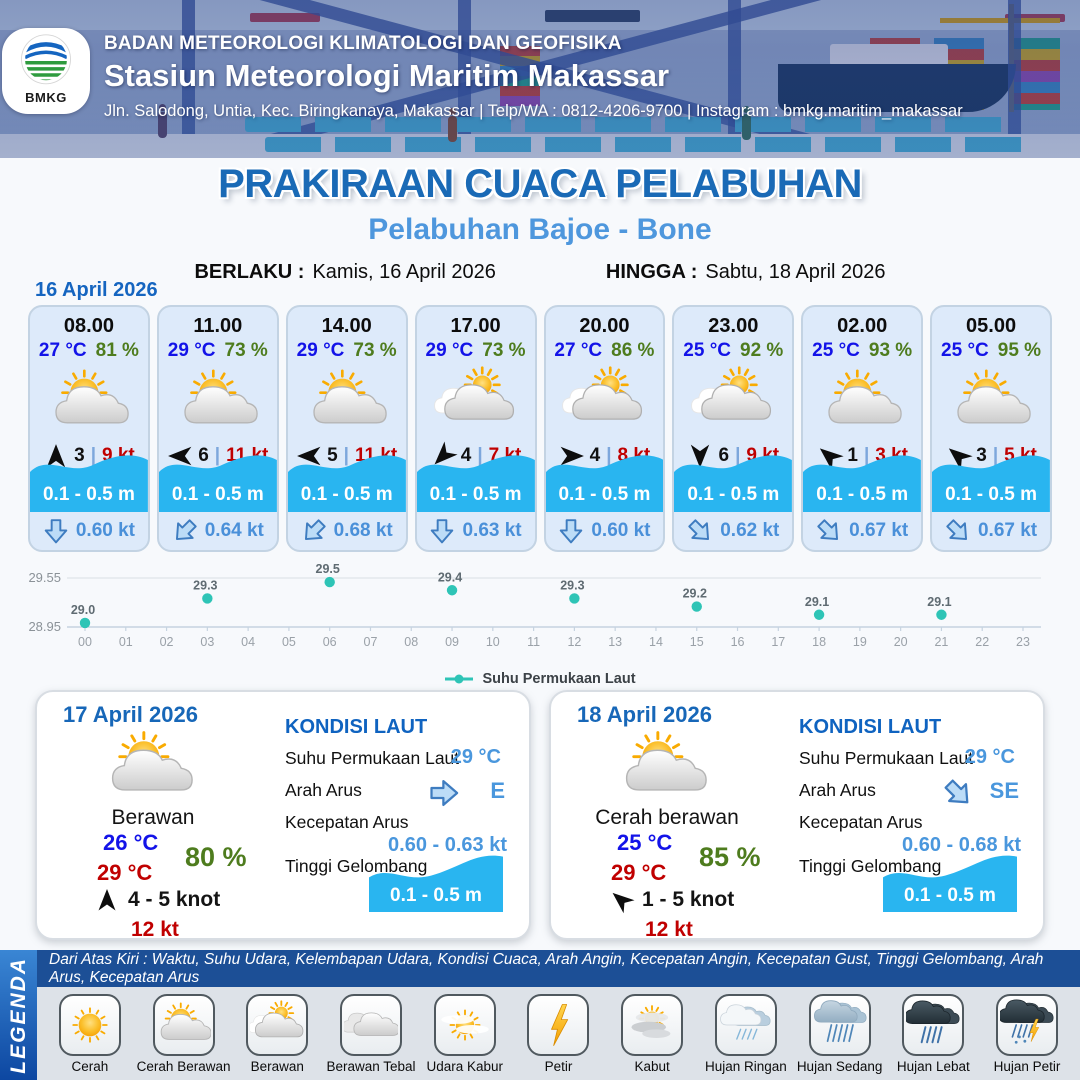  Describe the element at coordinates (363, 530) in the screenshot. I see `current-speed: 0.68 kt` at that location.